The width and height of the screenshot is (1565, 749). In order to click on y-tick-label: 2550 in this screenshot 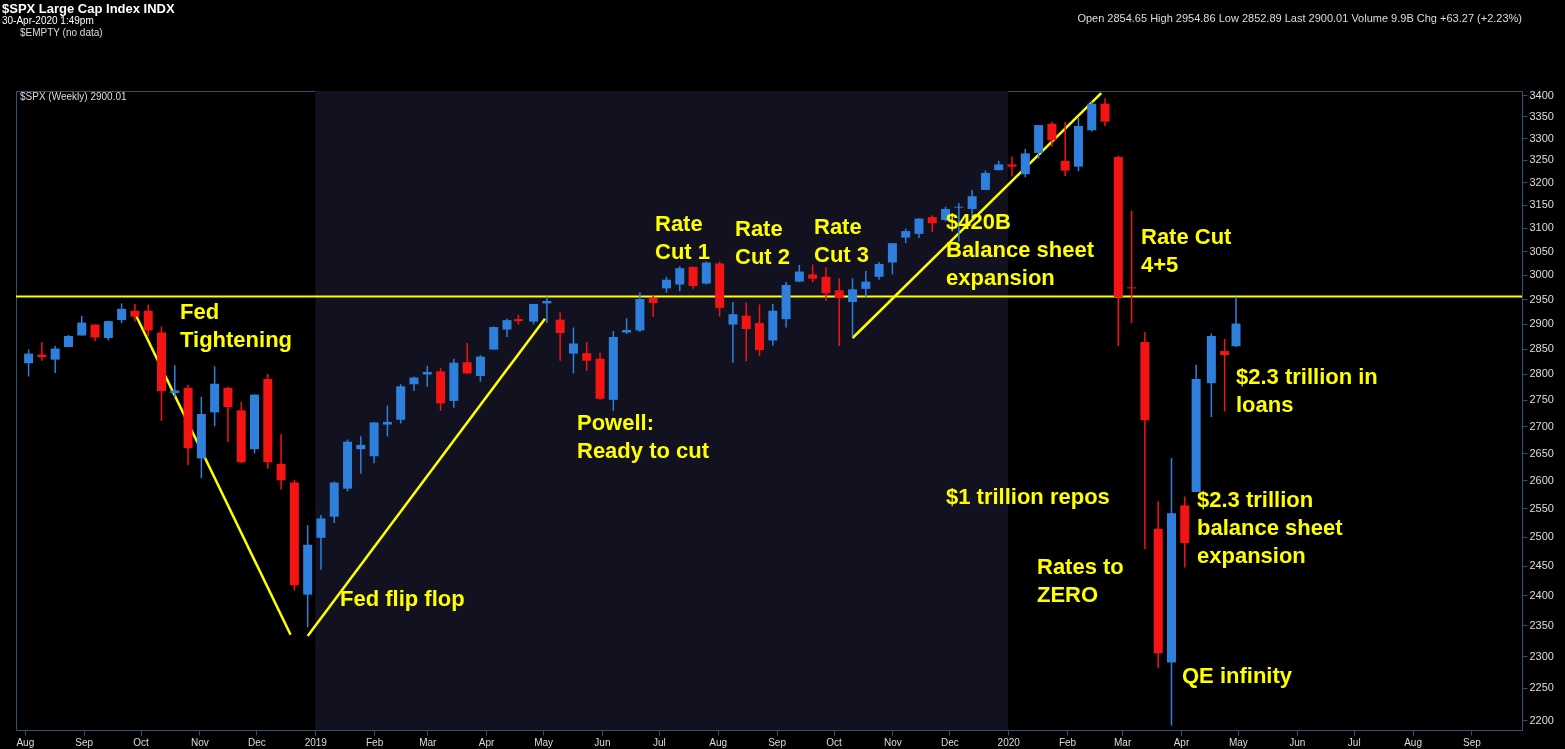, I will do `click(1541, 507)`.